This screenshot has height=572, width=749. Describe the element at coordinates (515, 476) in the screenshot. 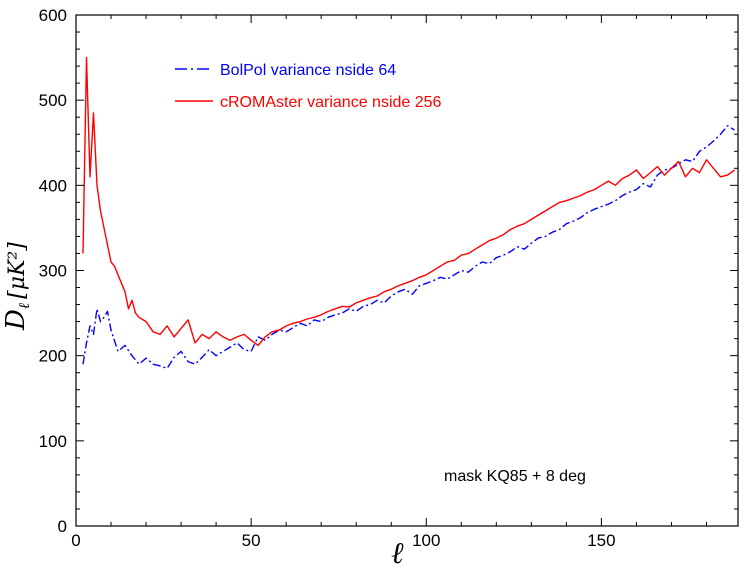

I see `mask-annotation: mask KQ85 + 8 deg` at that location.